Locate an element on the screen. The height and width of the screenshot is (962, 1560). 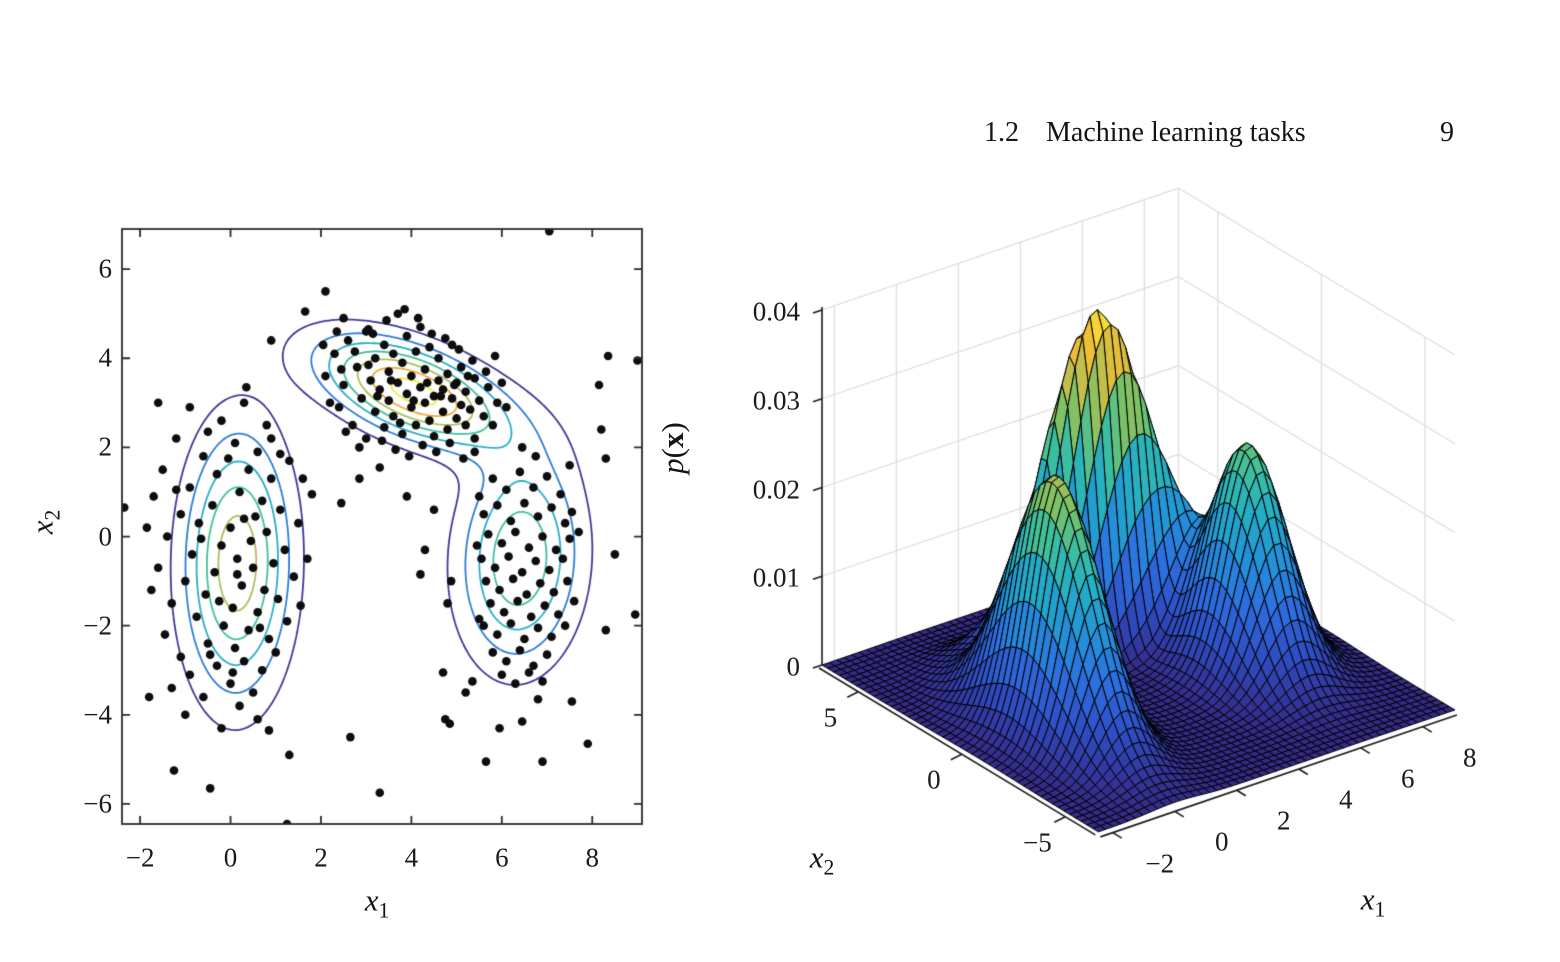
contour-ytick-label: 4 is located at coordinates (105, 357).